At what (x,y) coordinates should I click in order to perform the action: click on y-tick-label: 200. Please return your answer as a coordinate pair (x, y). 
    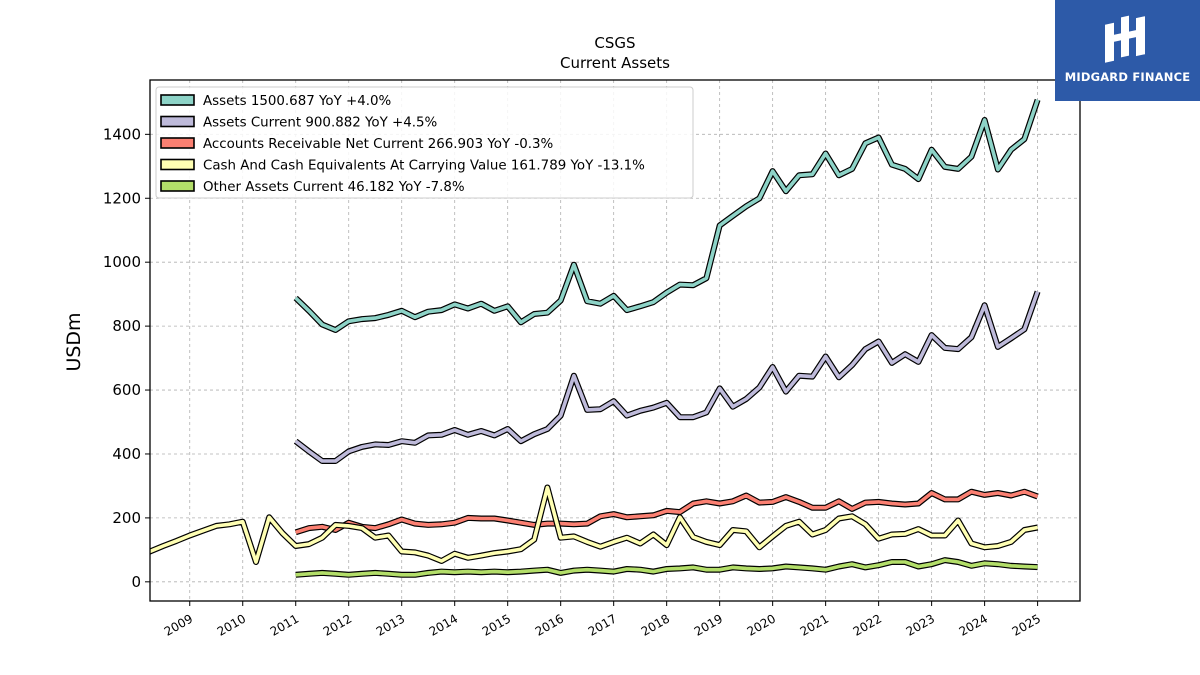
    Looking at the image, I should click on (126, 518).